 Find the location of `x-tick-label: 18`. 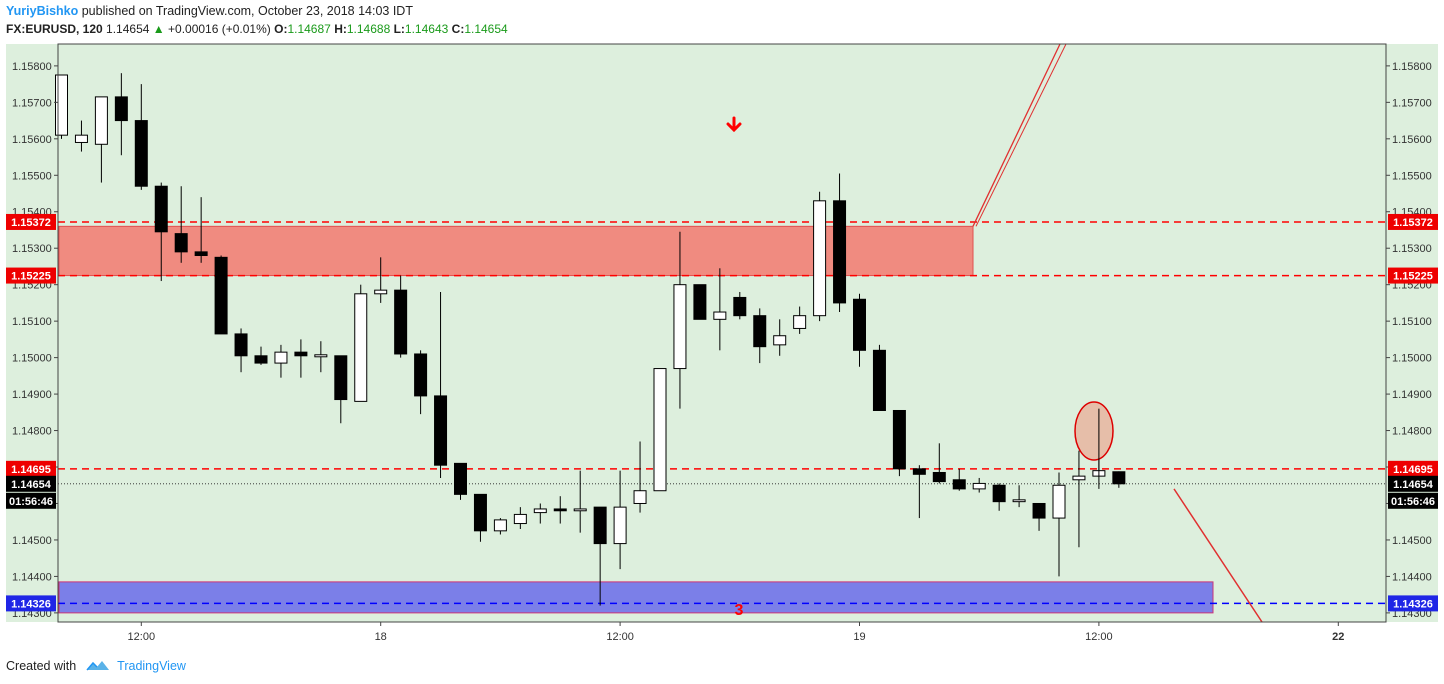

x-tick-label: 18 is located at coordinates (381, 637).